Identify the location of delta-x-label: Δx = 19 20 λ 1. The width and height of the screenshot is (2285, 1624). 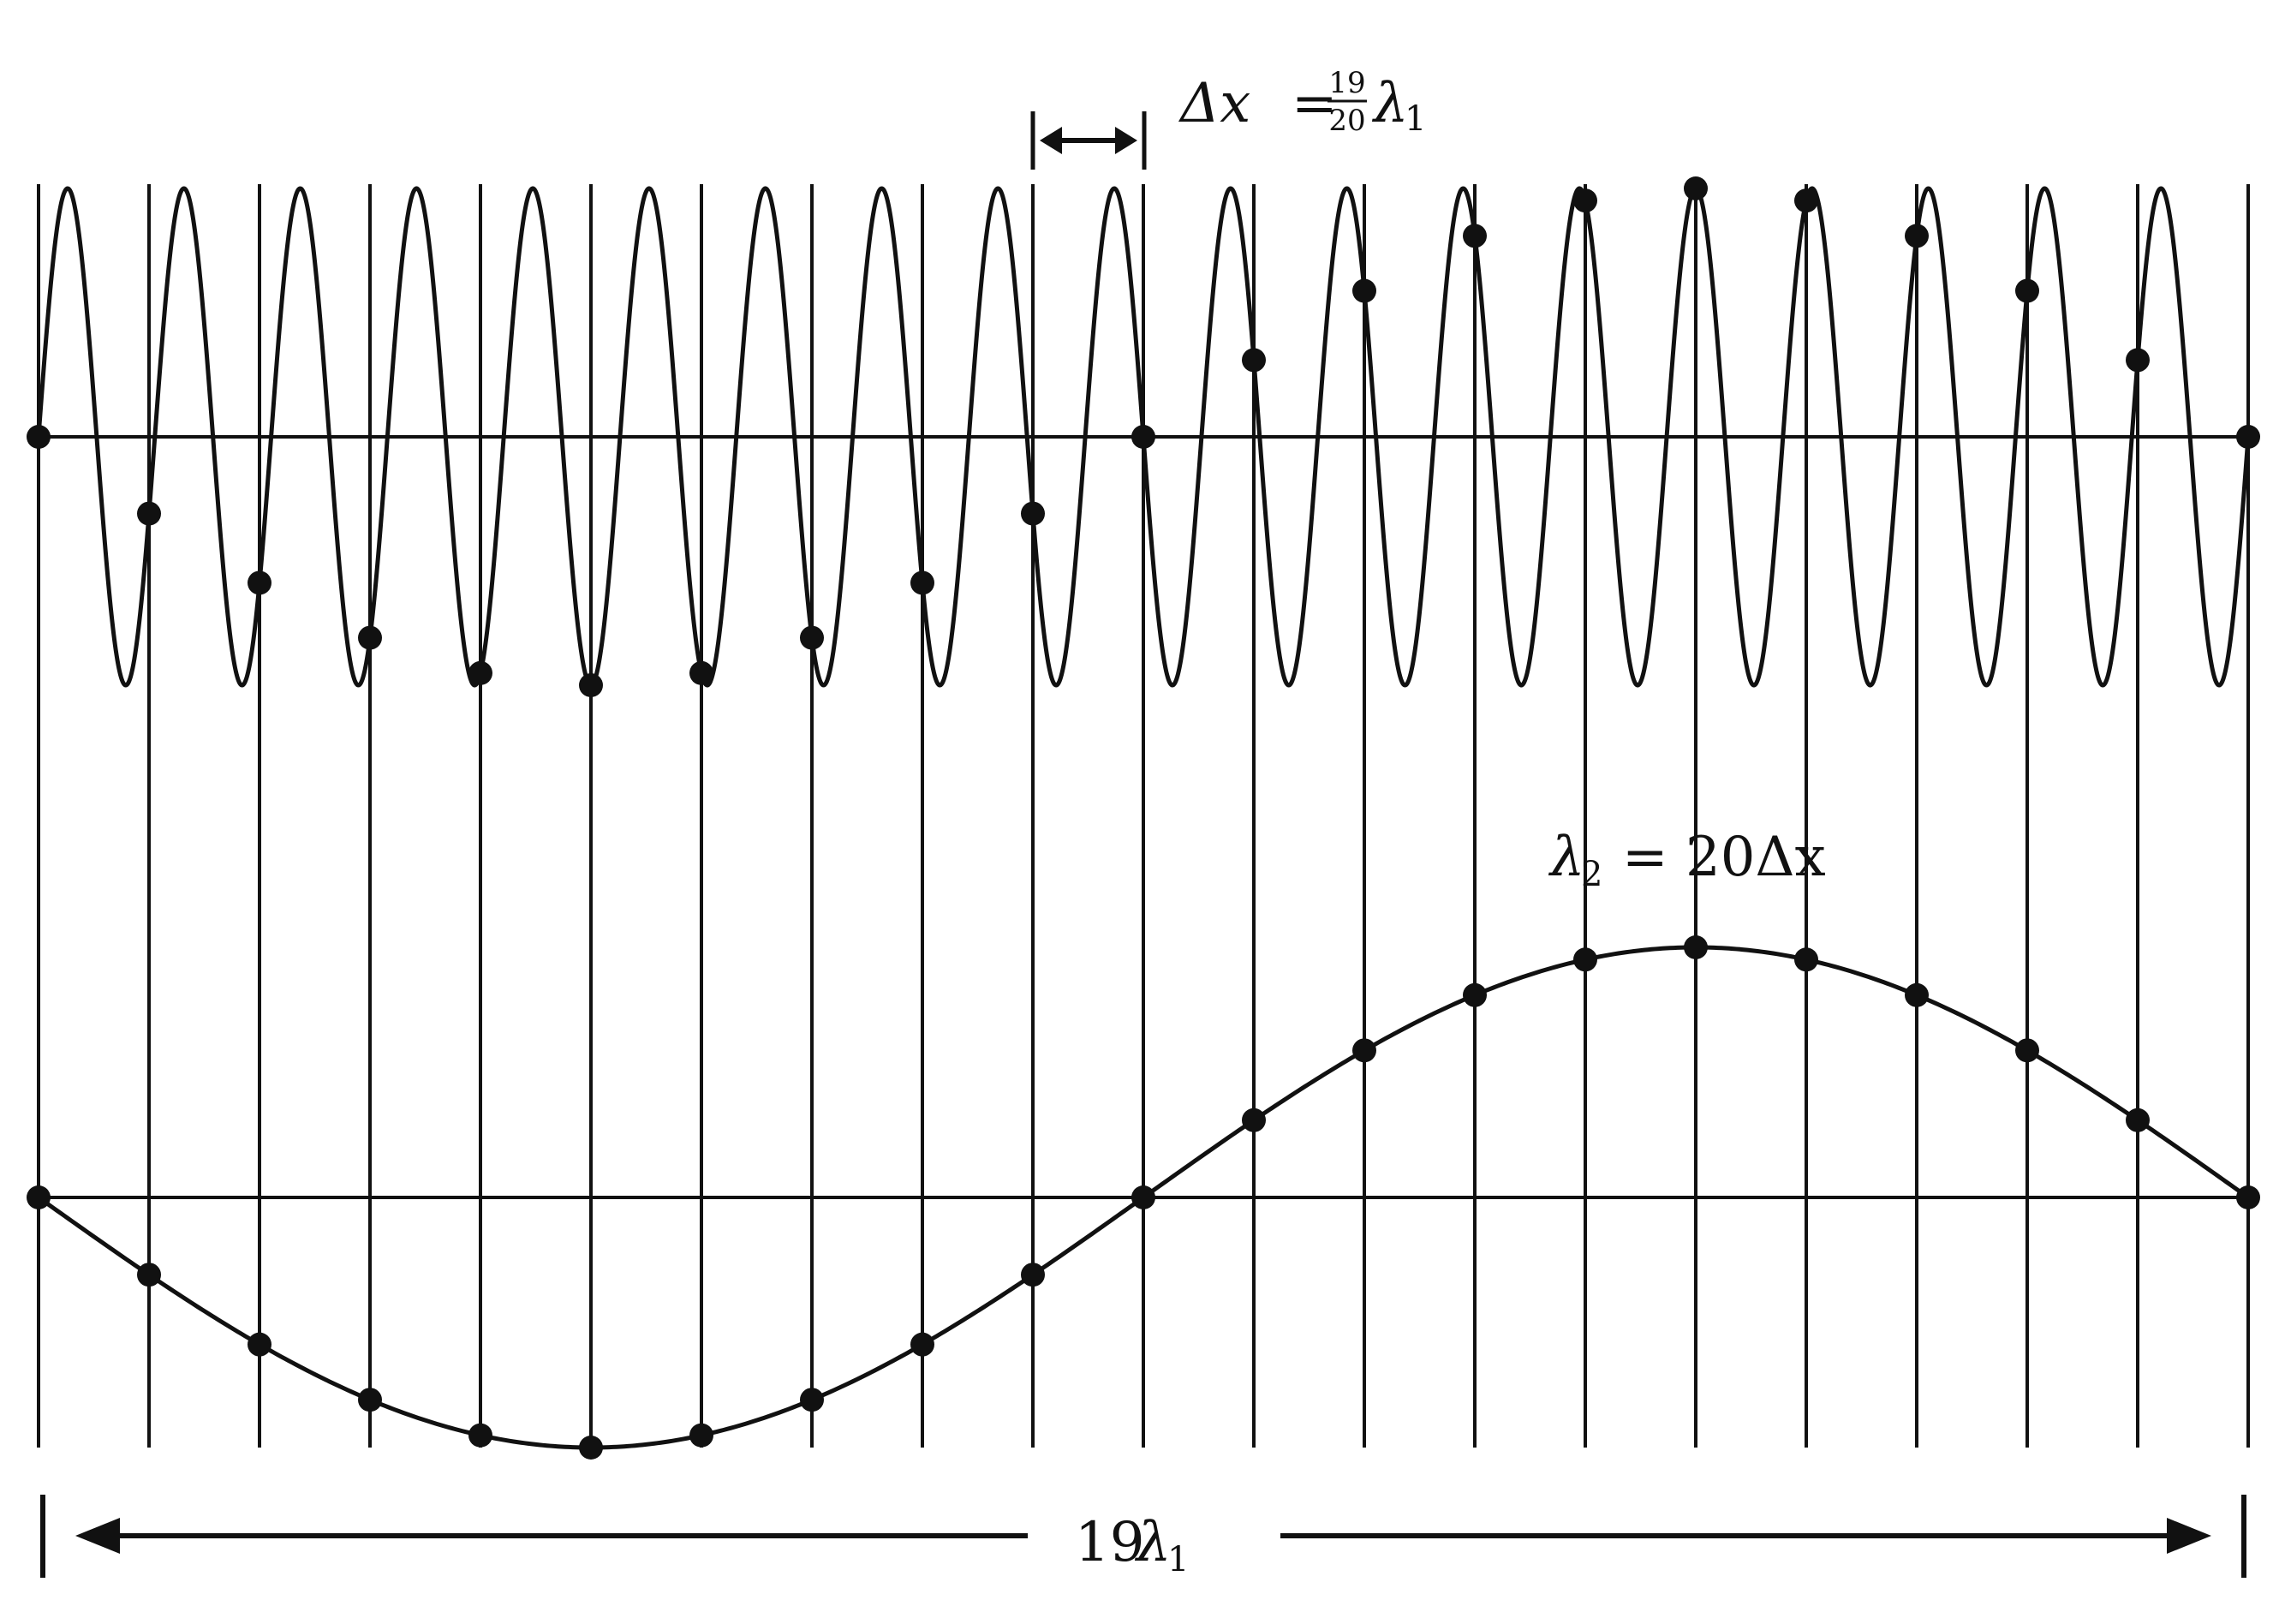
(1302, 102).